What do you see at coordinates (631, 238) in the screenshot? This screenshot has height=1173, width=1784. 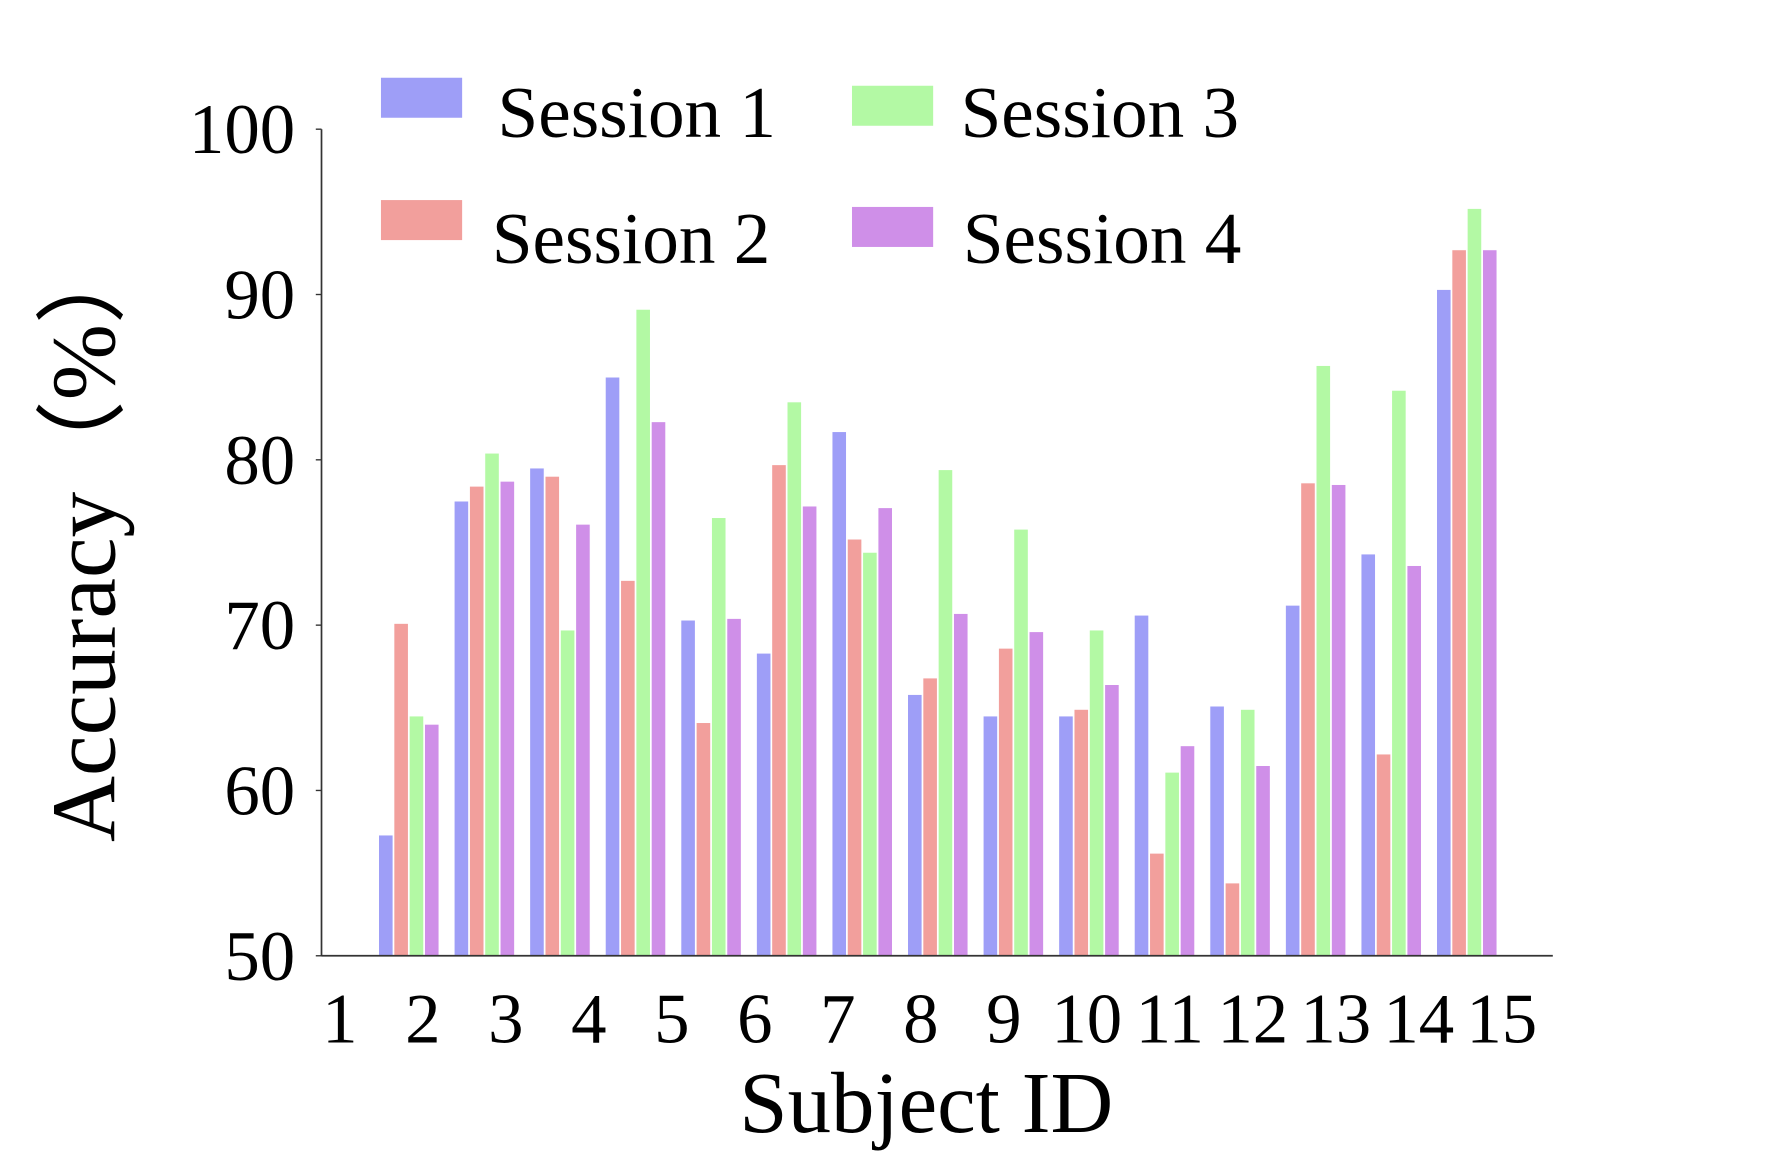 I see `legend-label: Session 2` at bounding box center [631, 238].